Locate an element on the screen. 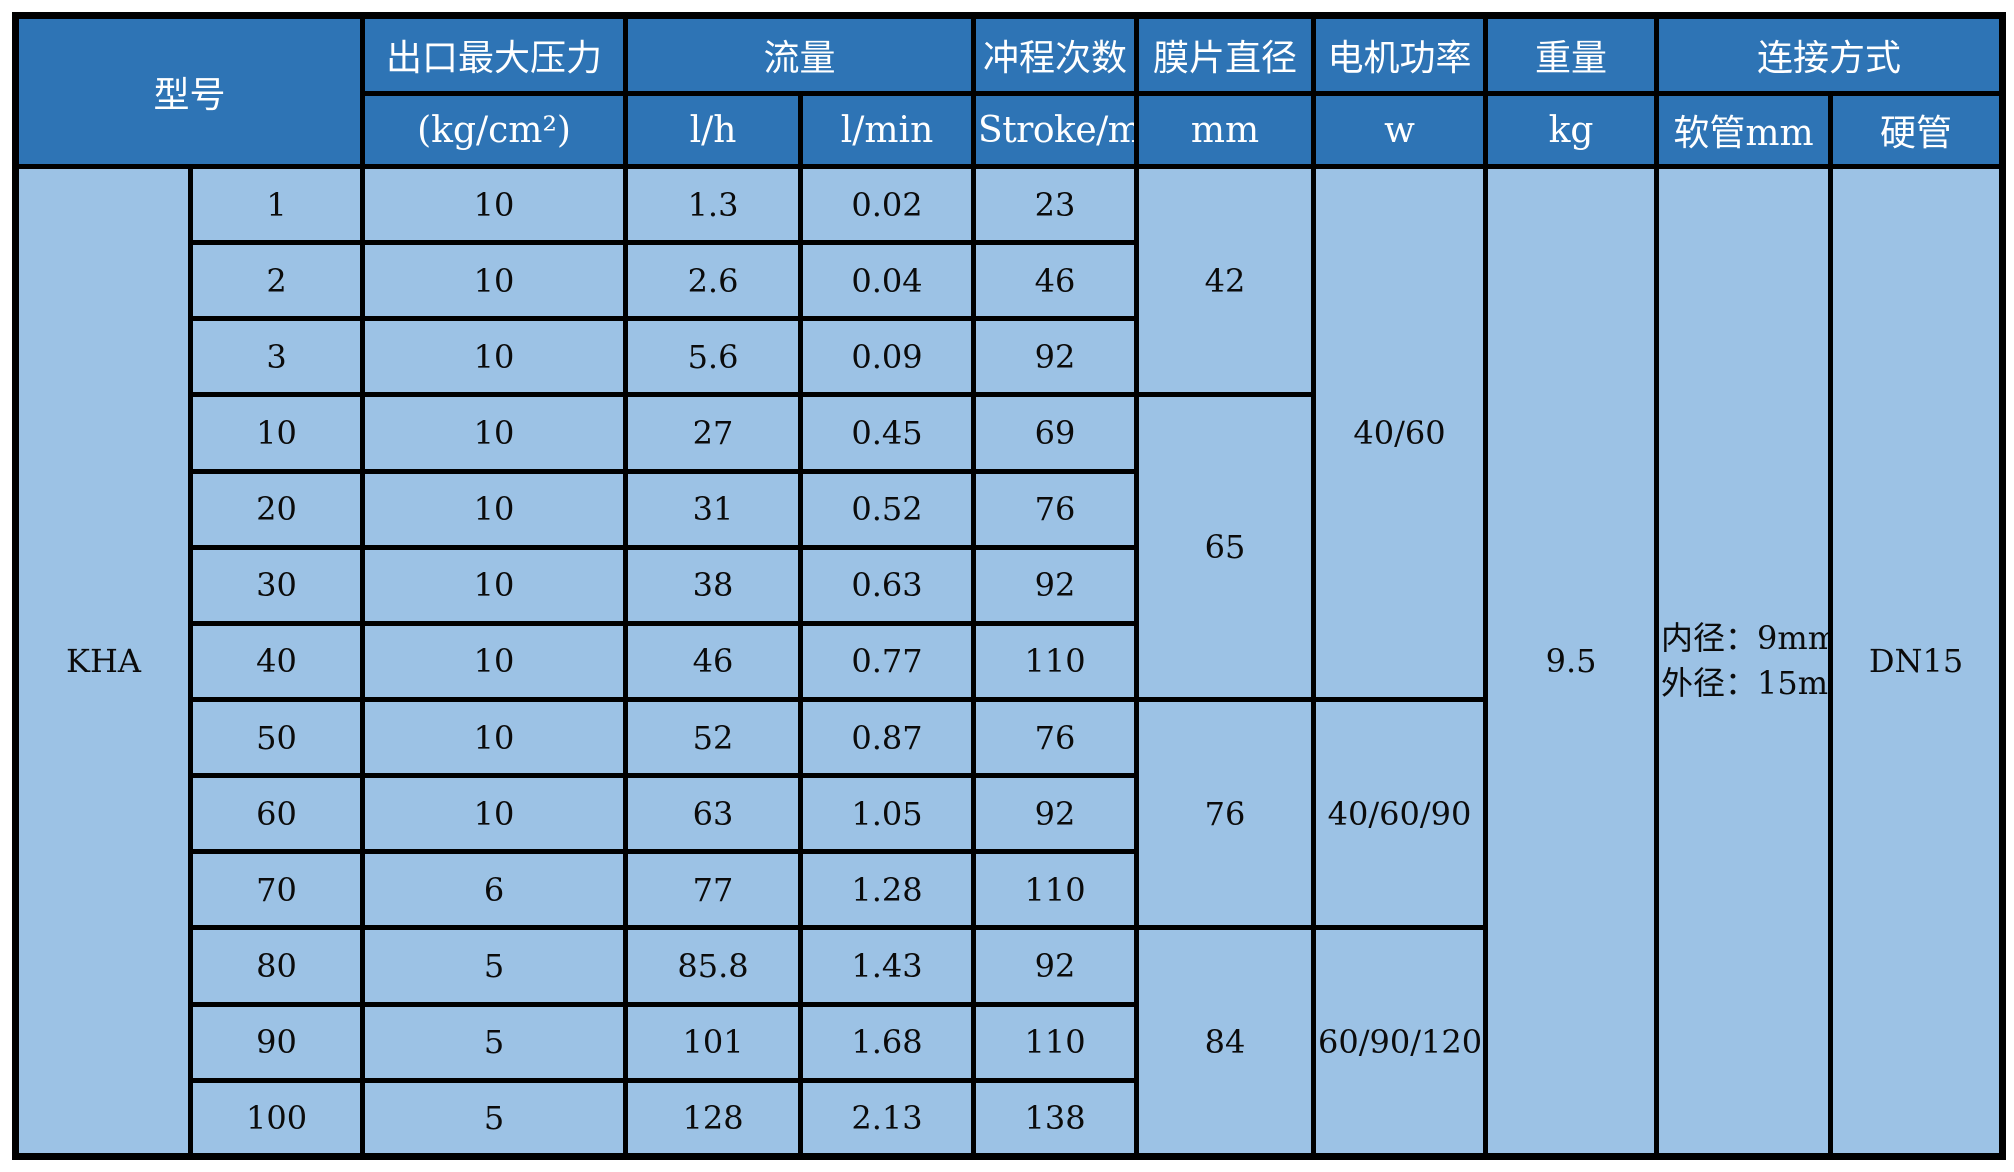 Image resolution: width=2014 pixels, height=1172 pixels. table-row: 100 5 128 2.13 138 is located at coordinates (1009, 1118).